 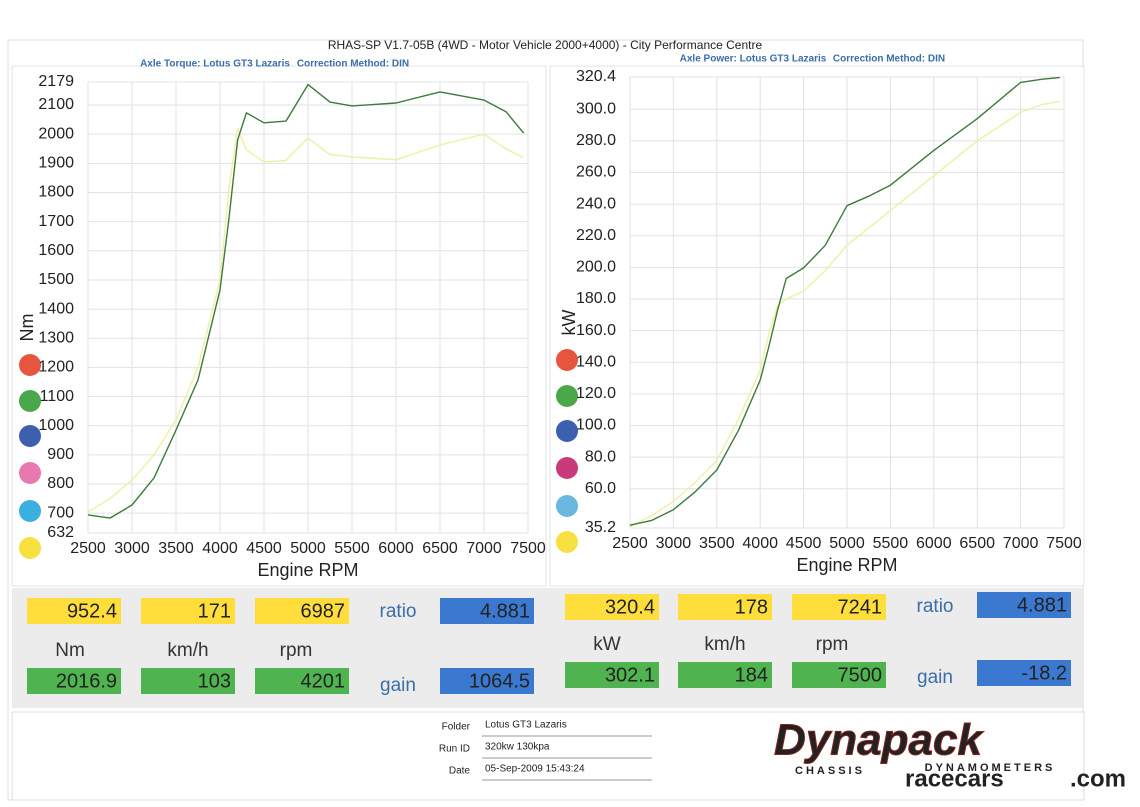 I want to click on gain-value: -18.2, so click(x=1044, y=673).